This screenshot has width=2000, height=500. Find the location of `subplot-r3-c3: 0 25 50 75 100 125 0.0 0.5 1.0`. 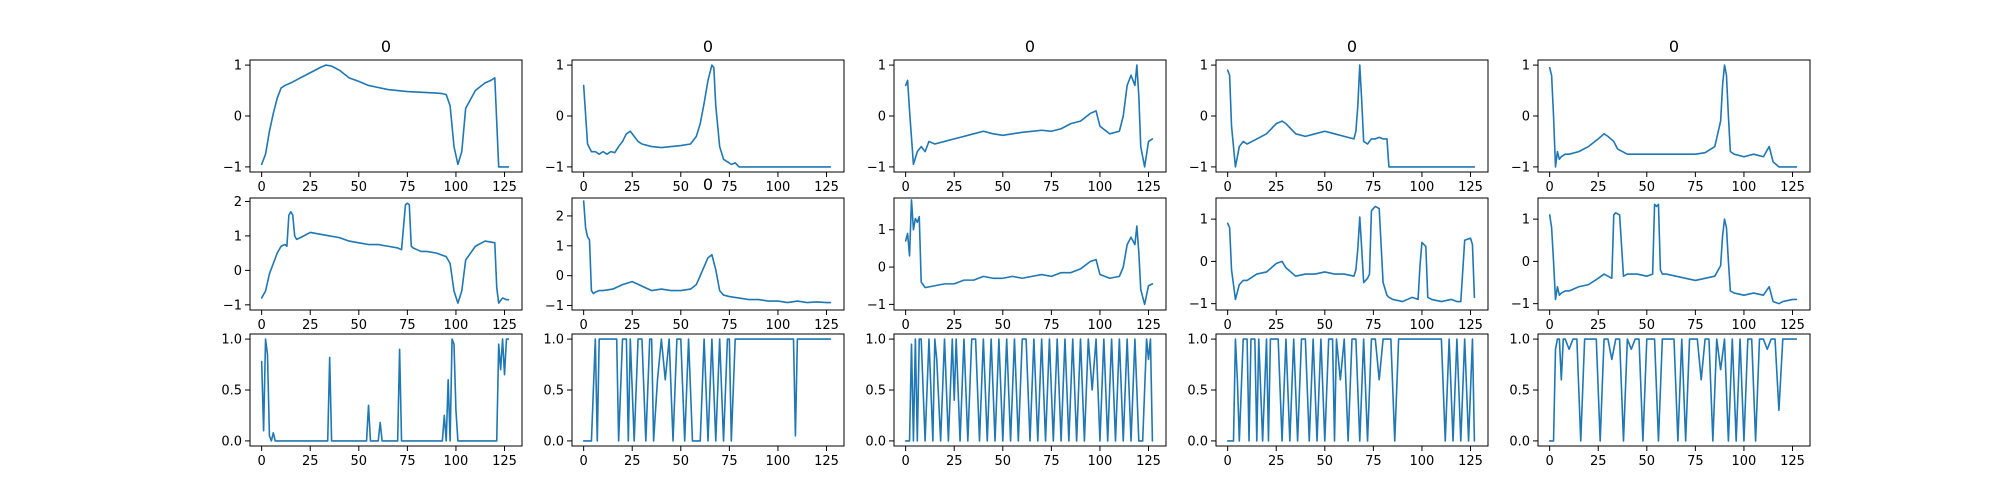

subplot-r3-c3: 0 25 50 75 100 125 0.0 0.5 1.0 is located at coordinates (1016, 401).